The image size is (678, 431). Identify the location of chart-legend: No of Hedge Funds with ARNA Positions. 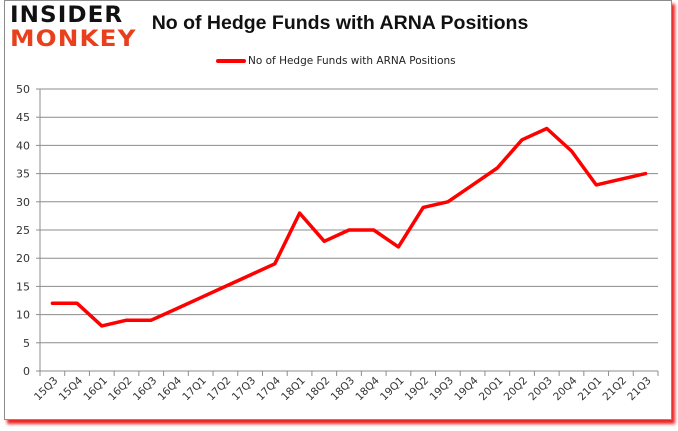
(336, 61).